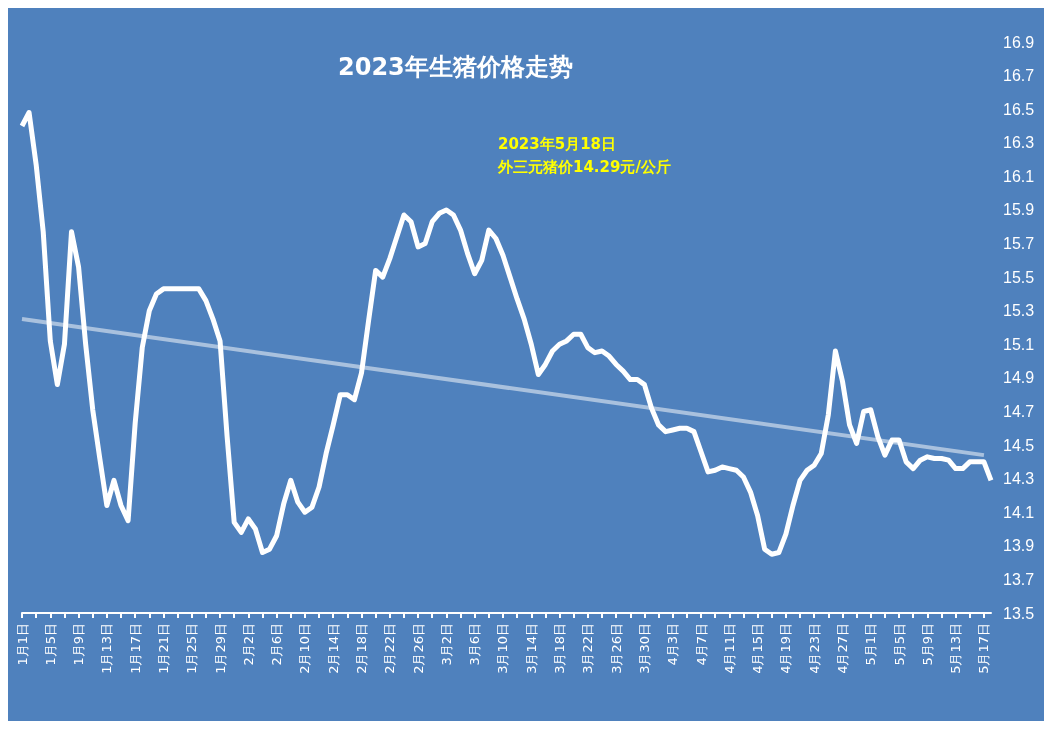 Image resolution: width=1052 pixels, height=729 pixels. Describe the element at coordinates (1019, 613) in the screenshot. I see `y-tick-label: 13.5` at that location.